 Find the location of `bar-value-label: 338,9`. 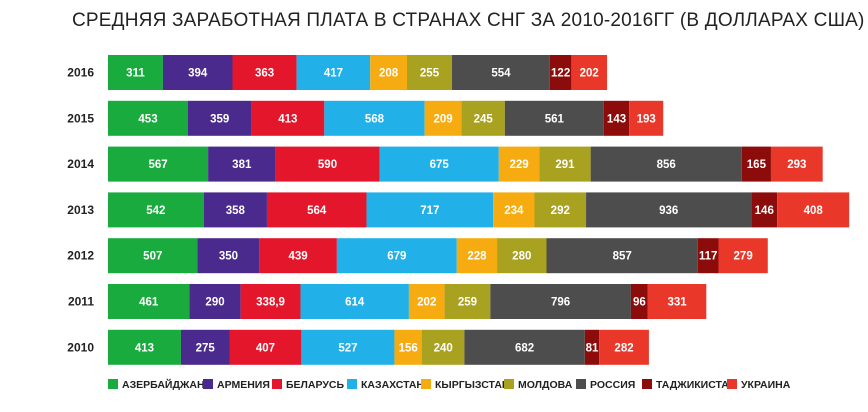

bar-value-label: 338,9 is located at coordinates (270, 303).